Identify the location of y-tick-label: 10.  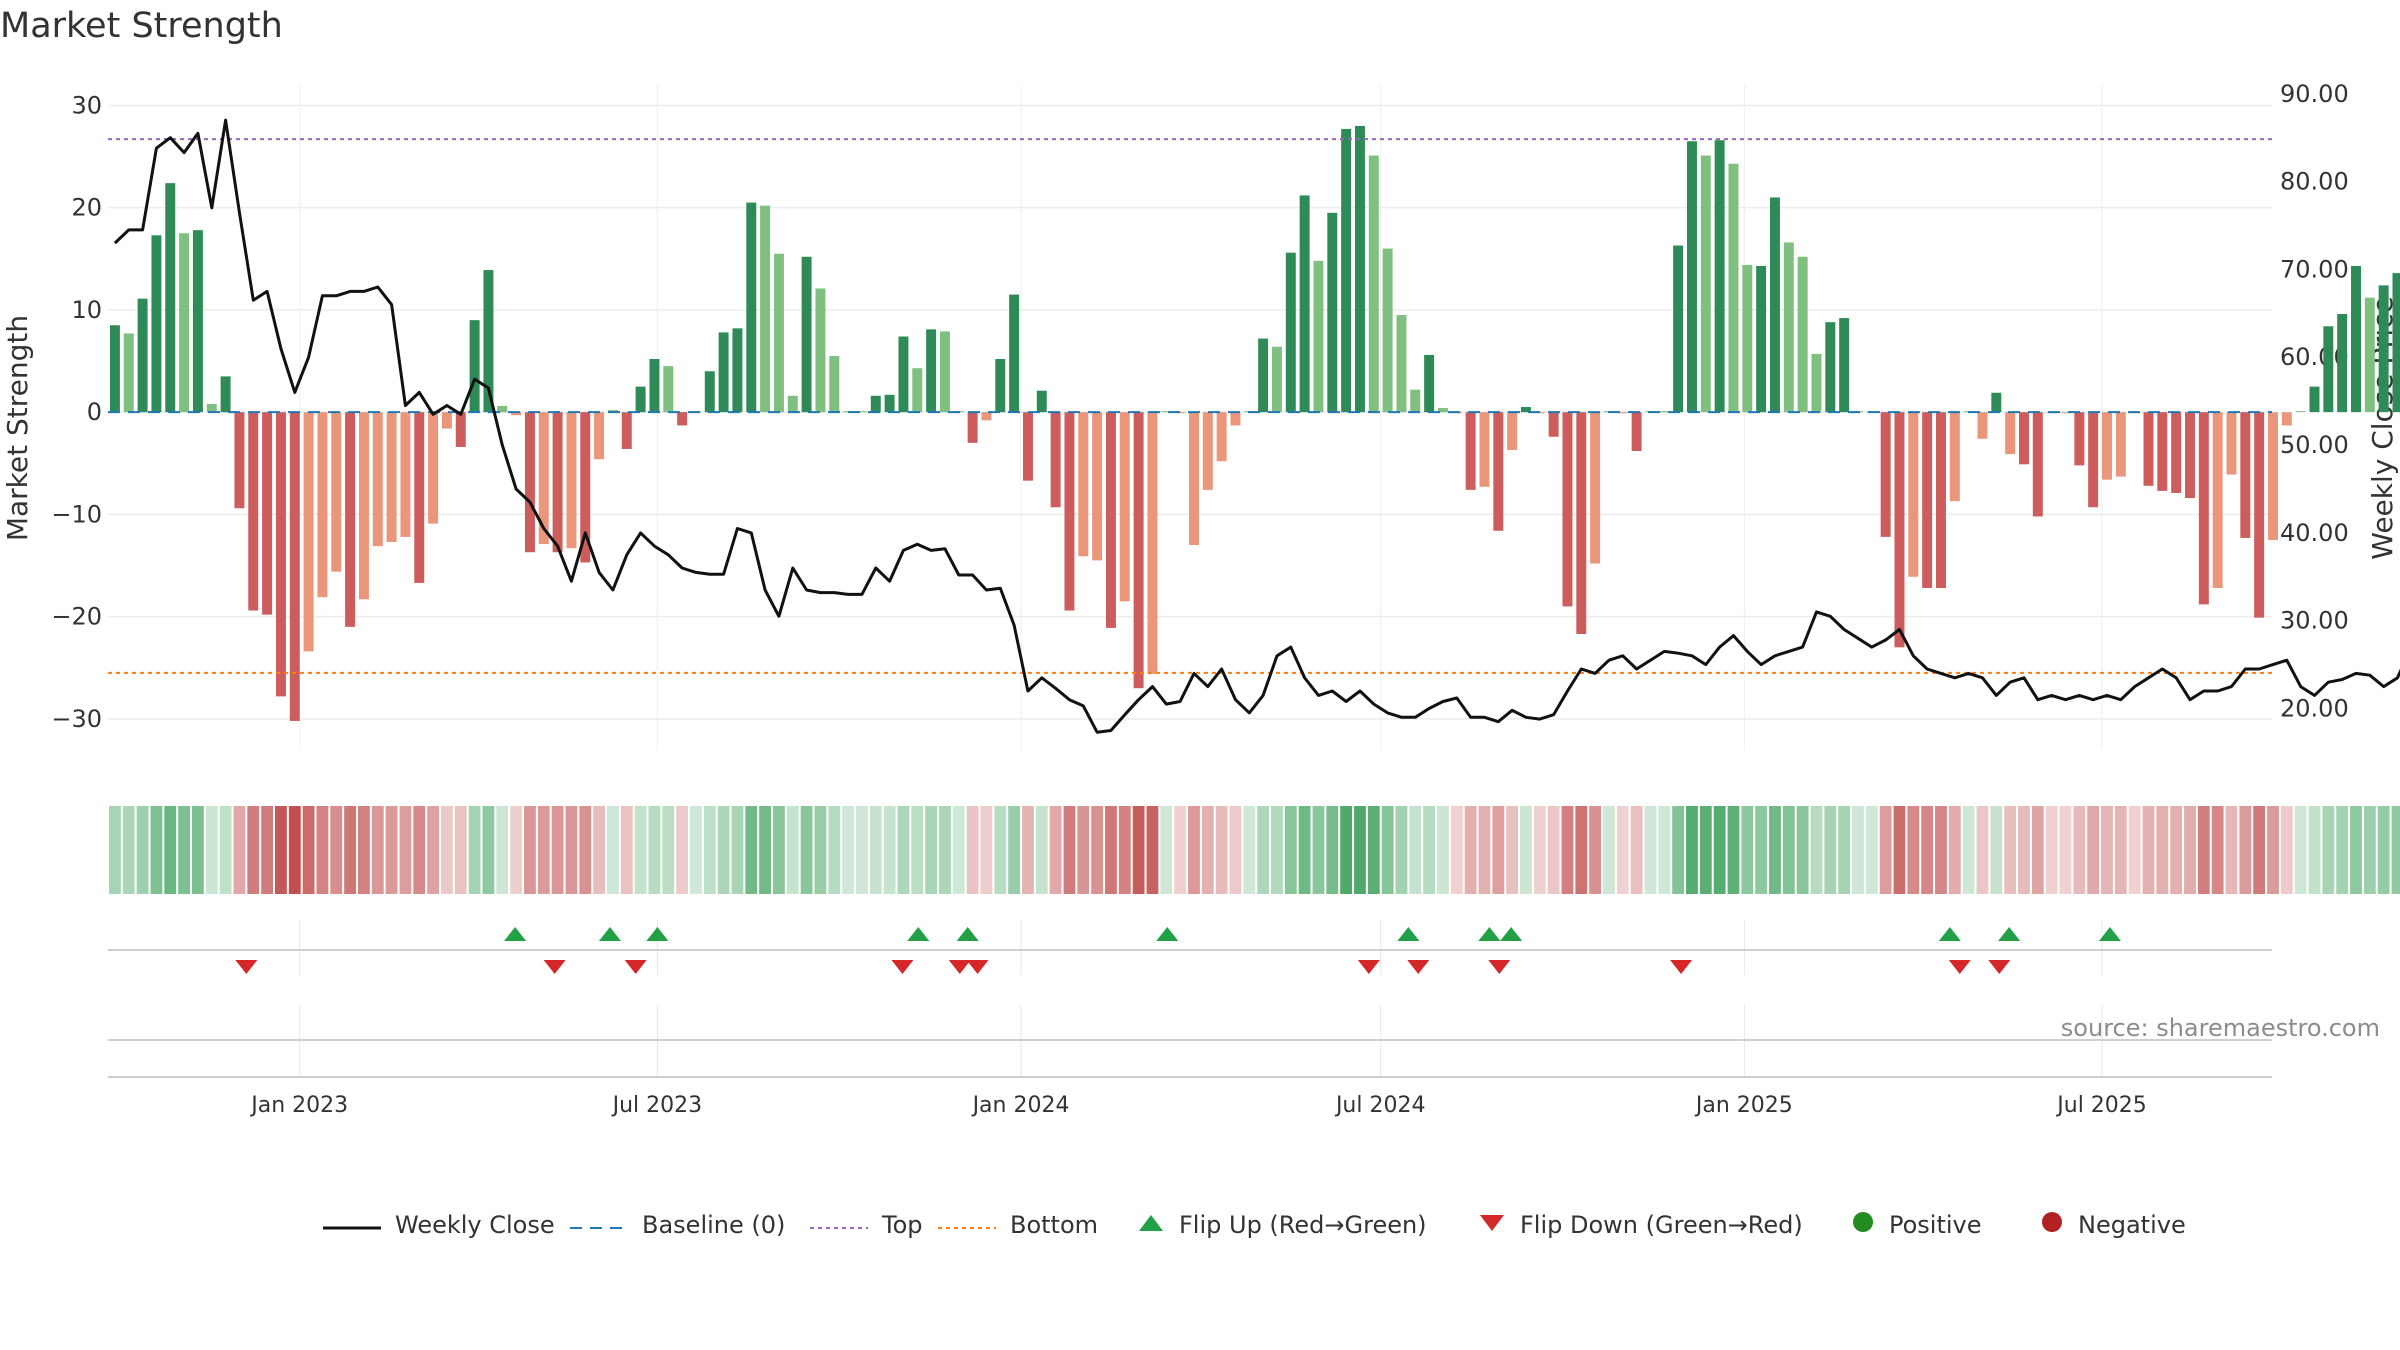
(86, 310).